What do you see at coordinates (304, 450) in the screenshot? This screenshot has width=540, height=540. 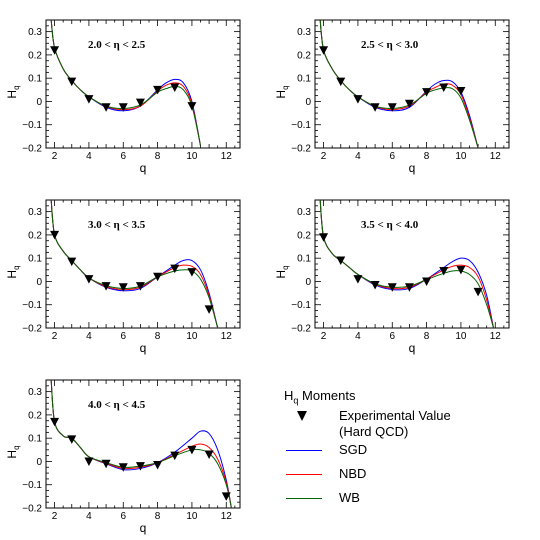 I see `sgd-line-icon` at bounding box center [304, 450].